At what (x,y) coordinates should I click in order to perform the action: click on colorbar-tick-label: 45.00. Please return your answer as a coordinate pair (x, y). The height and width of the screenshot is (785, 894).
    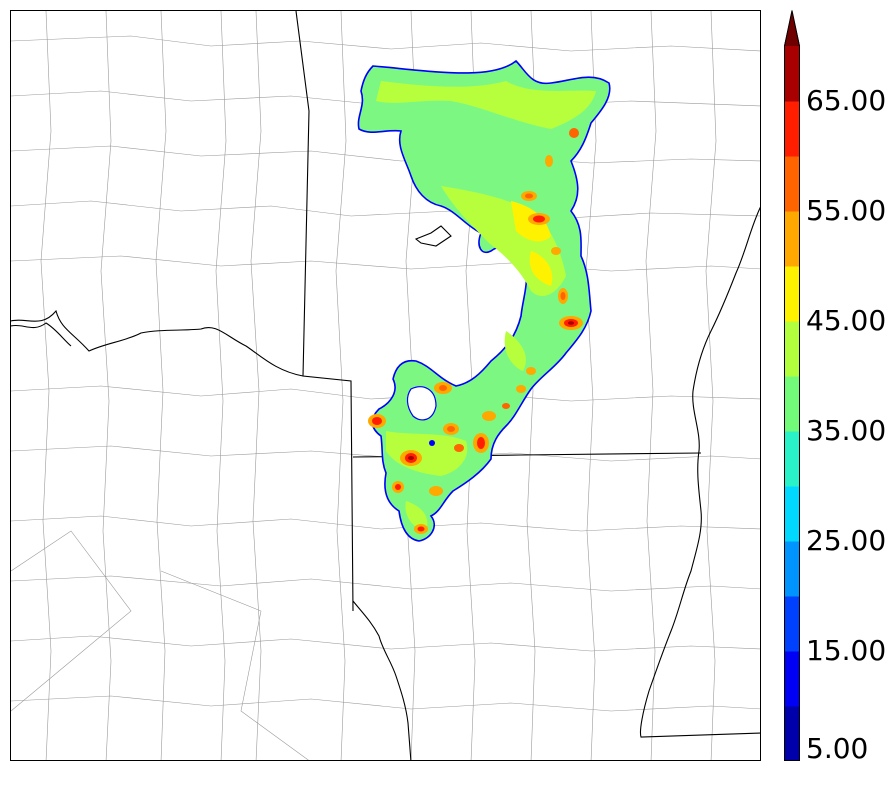
    Looking at the image, I should click on (846, 320).